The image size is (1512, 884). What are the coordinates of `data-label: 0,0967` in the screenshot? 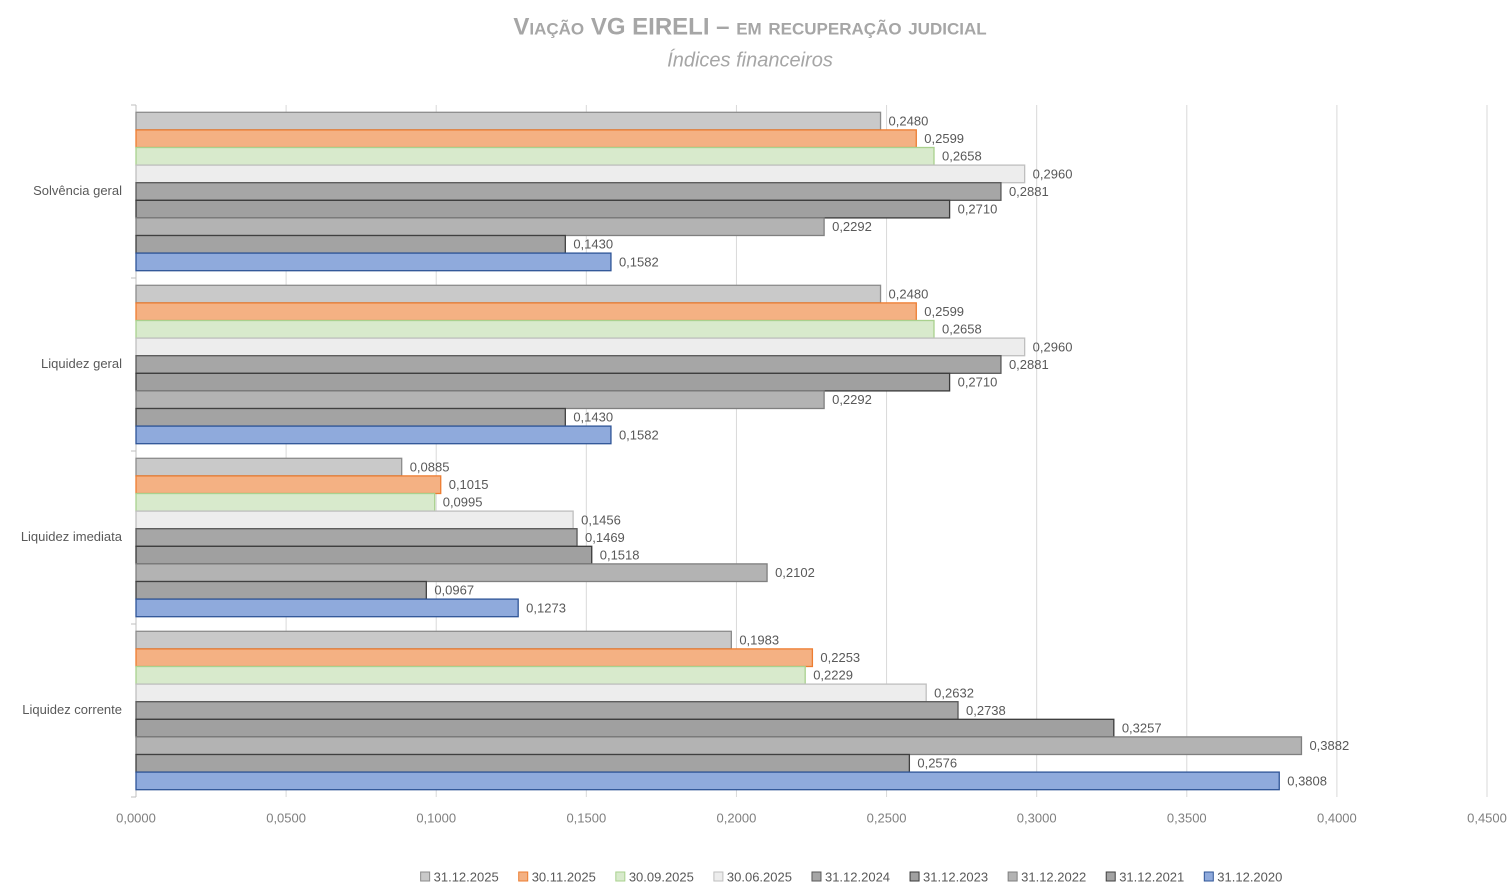 It's located at (454, 590).